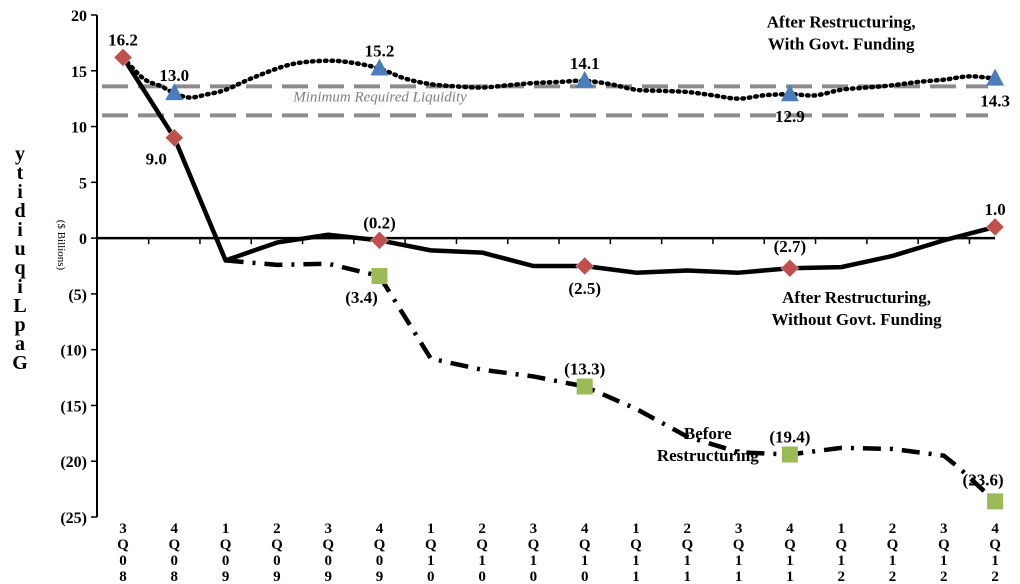 The image size is (1020, 584). Describe the element at coordinates (156, 159) in the screenshot. I see `data-label: 9.0` at that location.